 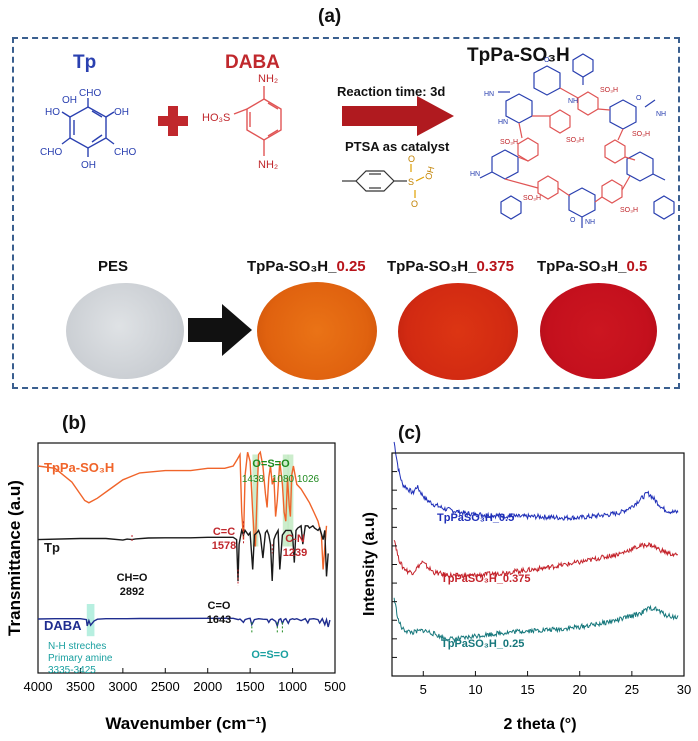 What do you see at coordinates (369, 564) in the screenshot?
I see `xrd-ylabel: Intensity (a.u)` at bounding box center [369, 564].